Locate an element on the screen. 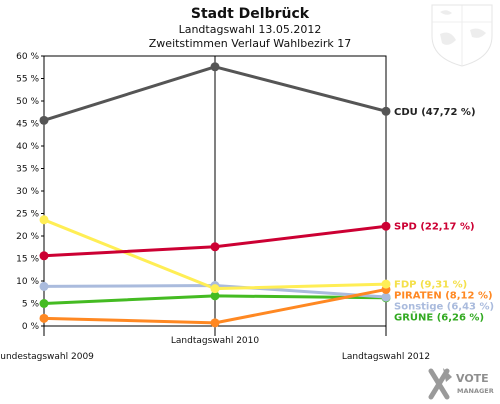 Image resolution: width=500 pixels, height=404 pixels. y-tick-label: 10 % is located at coordinates (27, 282).